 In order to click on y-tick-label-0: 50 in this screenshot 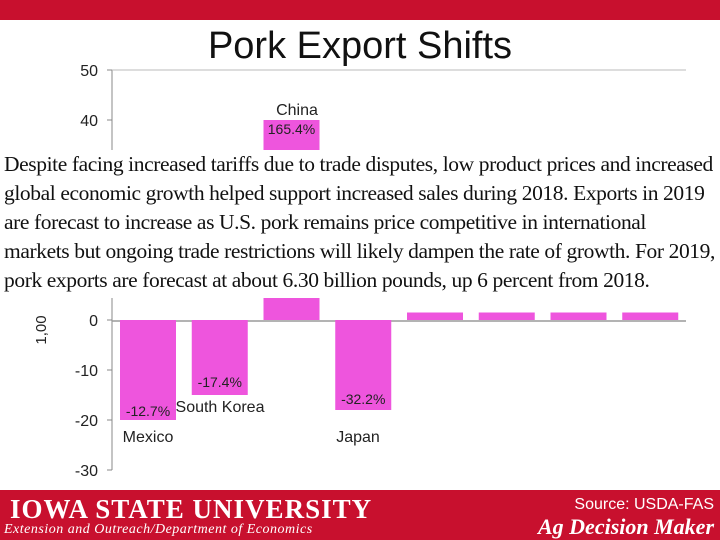, I will do `click(89, 71)`.